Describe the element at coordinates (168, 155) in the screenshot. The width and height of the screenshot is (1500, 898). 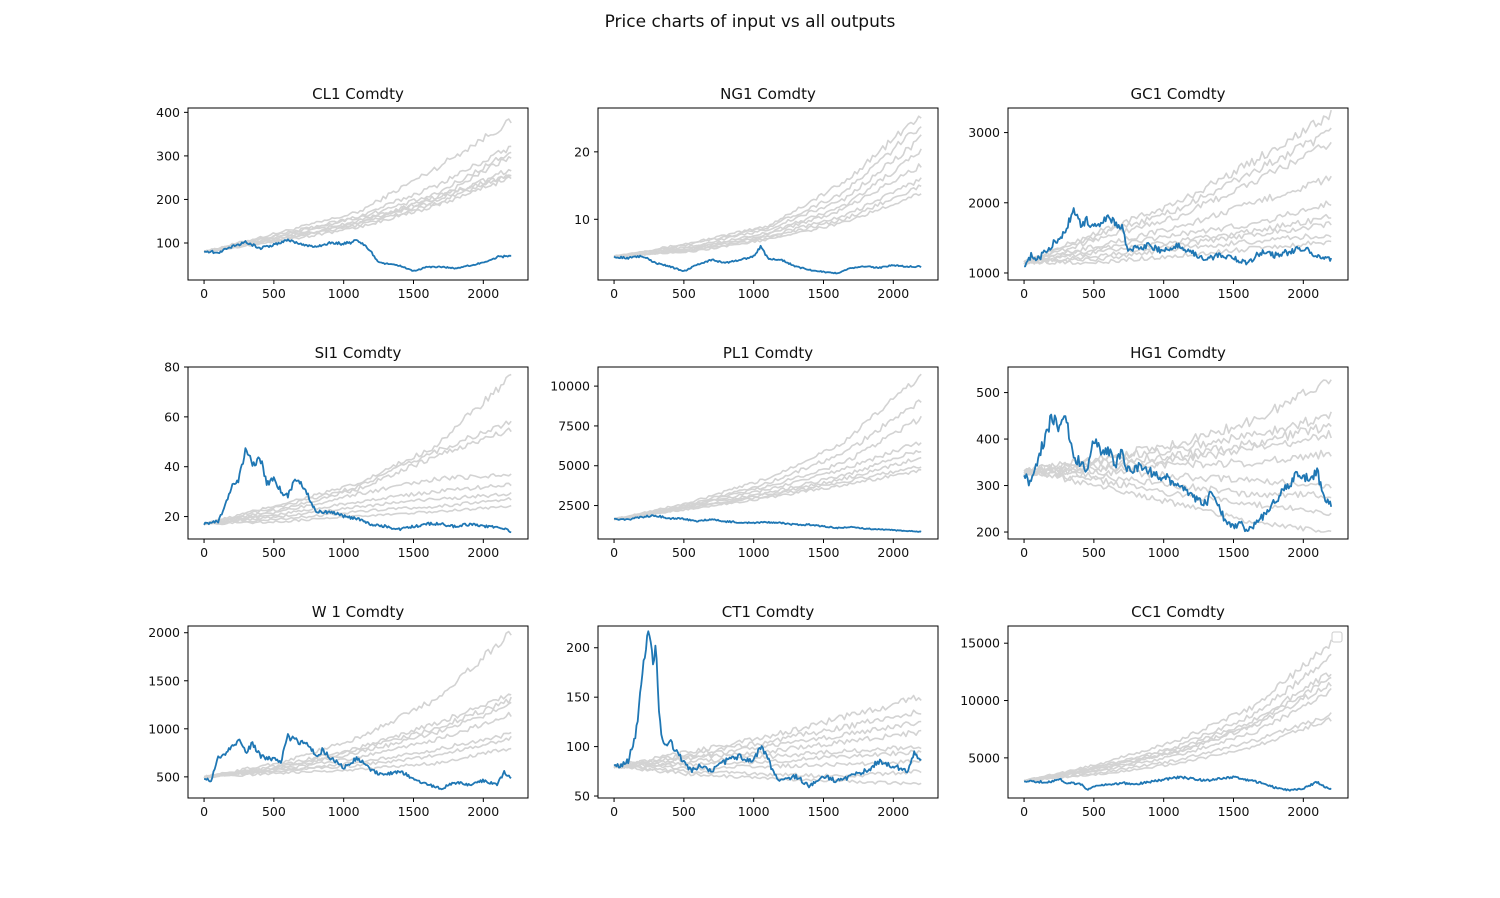
I see `y-tick-label: 300` at that location.